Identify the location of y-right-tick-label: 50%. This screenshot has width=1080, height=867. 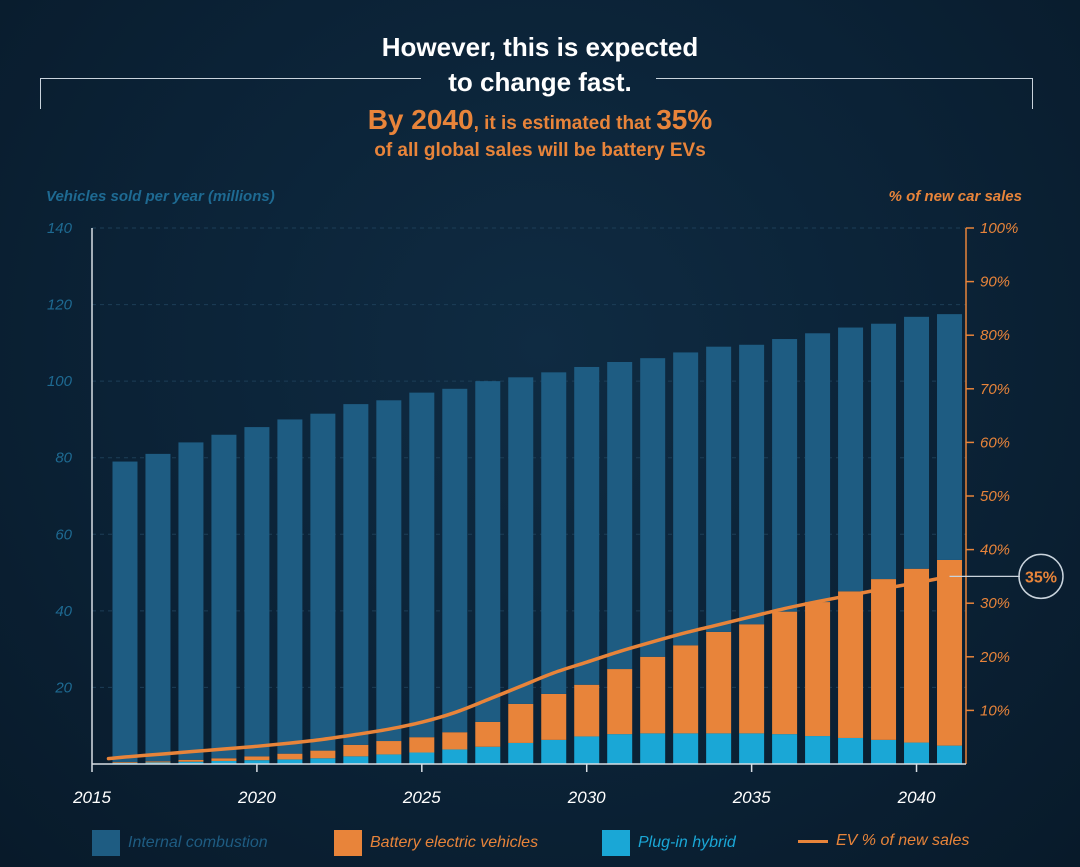
(995, 496).